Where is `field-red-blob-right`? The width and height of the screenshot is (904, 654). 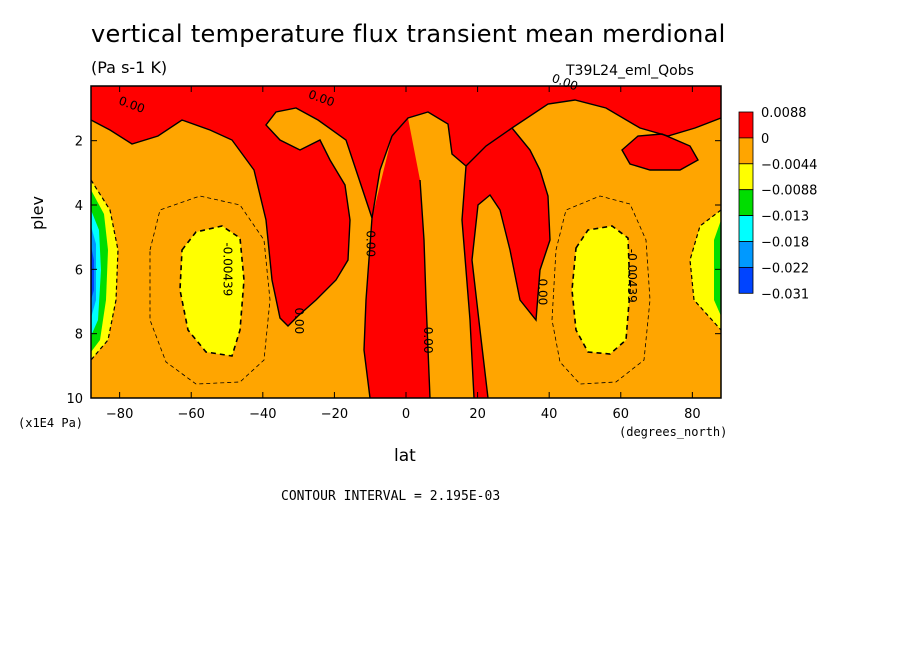 field-red-blob-right is located at coordinates (660, 152).